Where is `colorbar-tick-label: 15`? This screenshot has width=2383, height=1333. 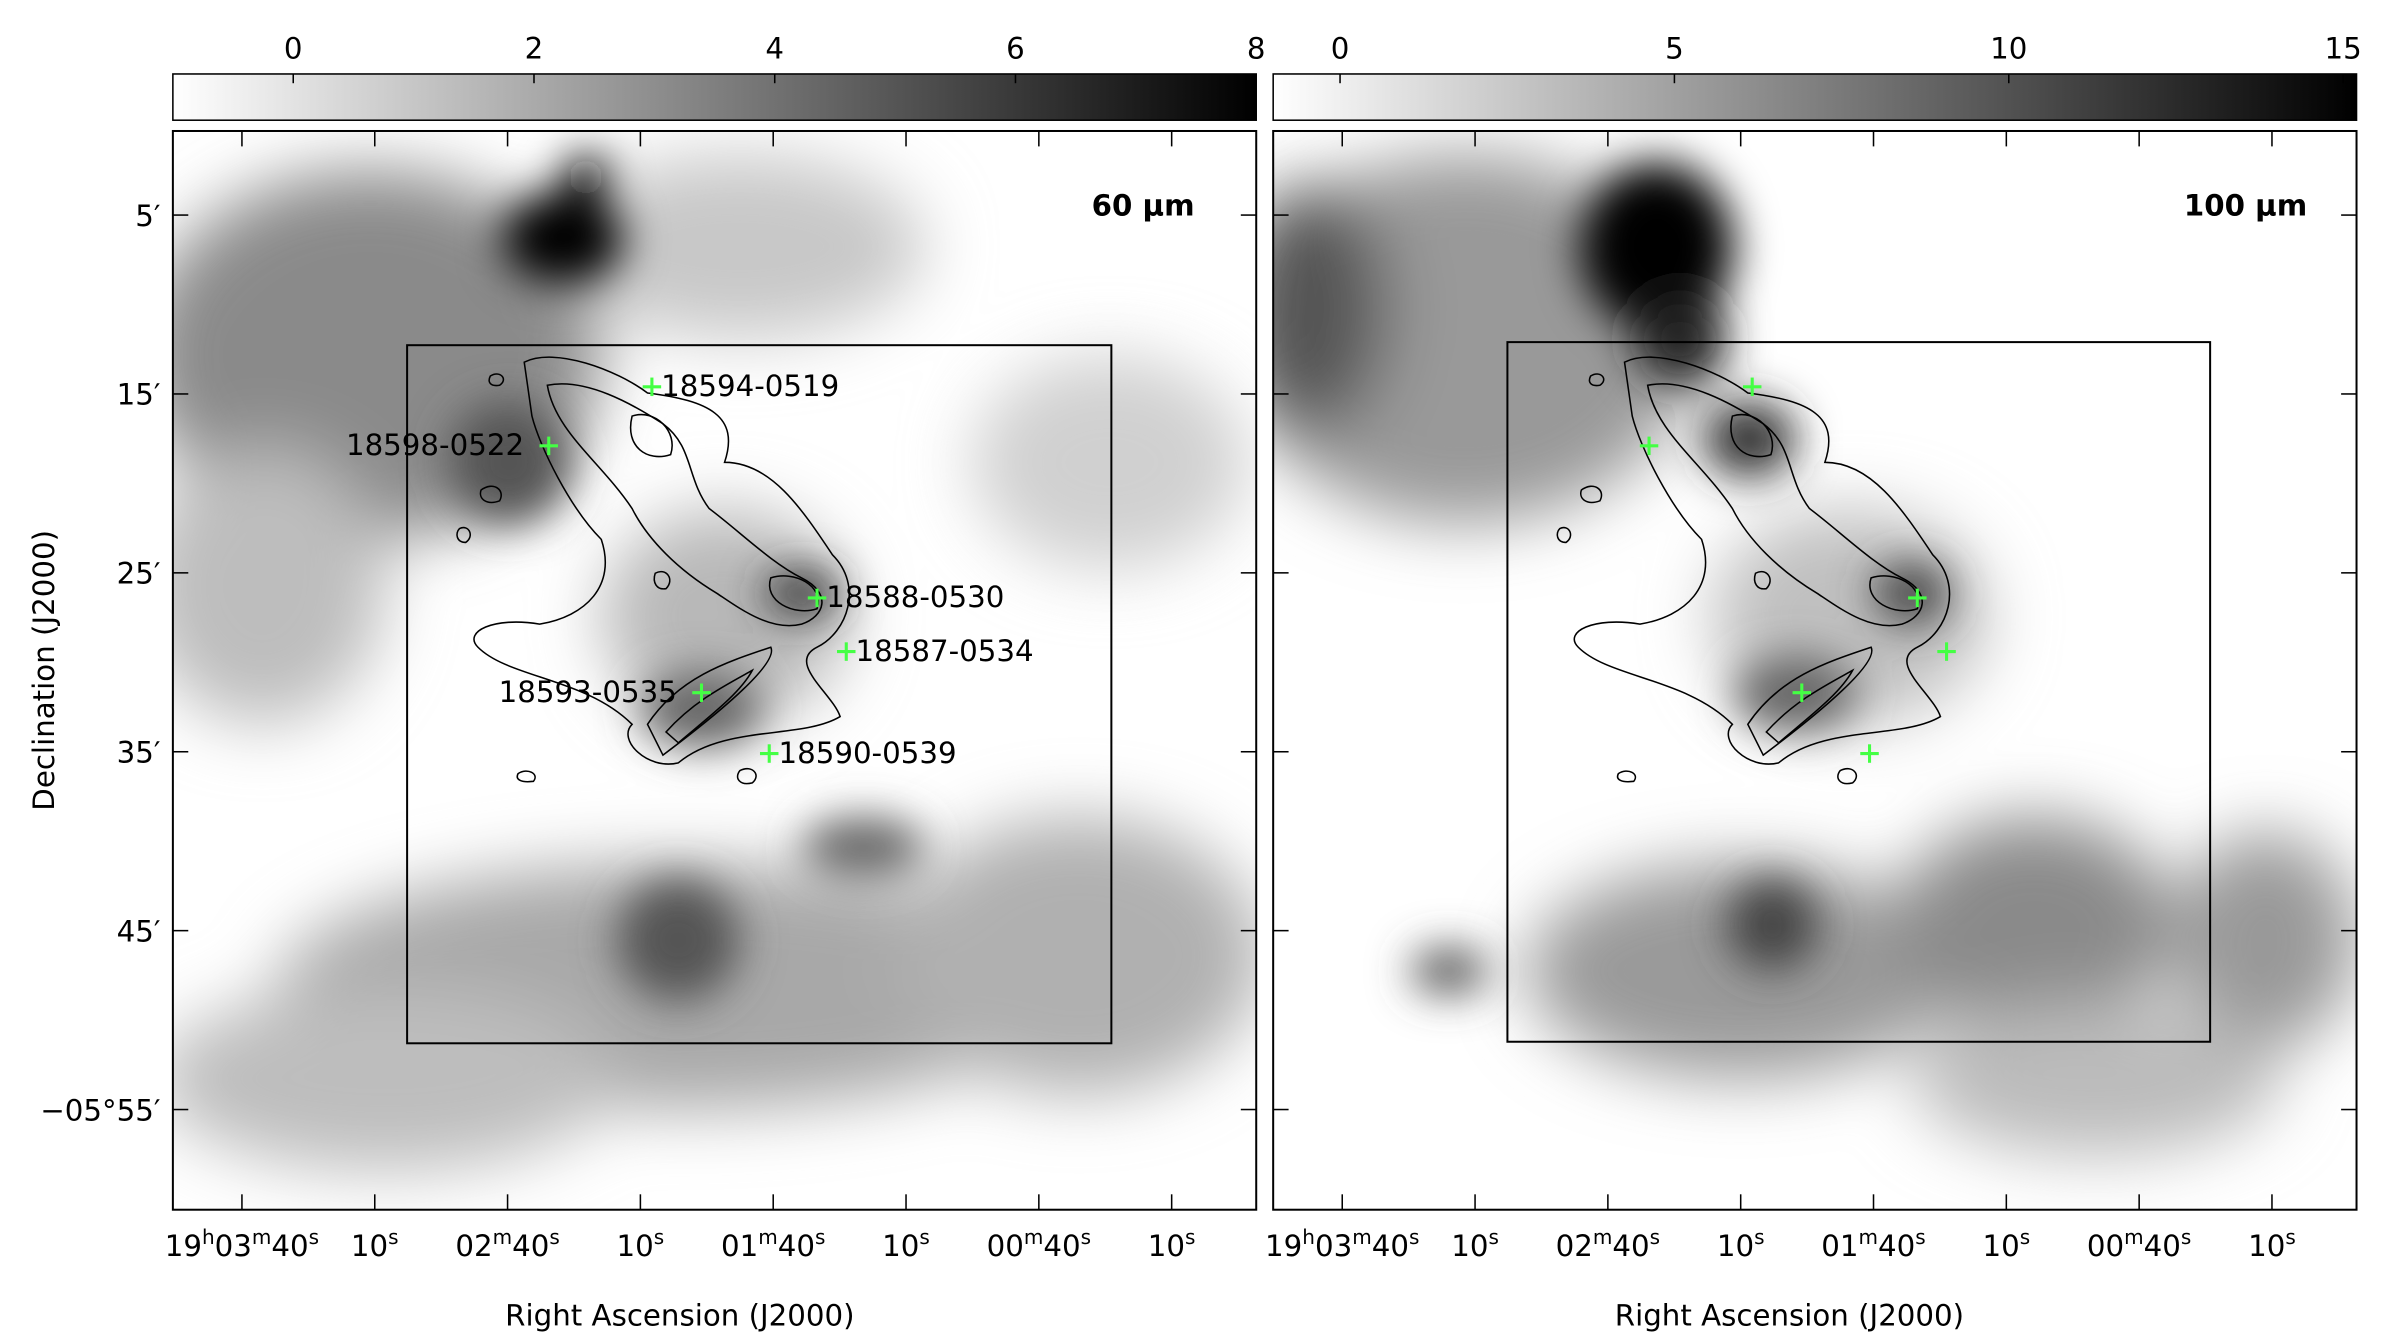
colorbar-tick-label: 15 is located at coordinates (2343, 49).